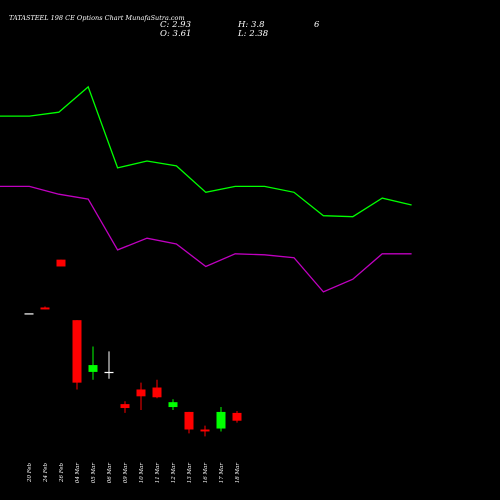 The image size is (500, 500). Describe the element at coordinates (142, 473) in the screenshot. I see `x-tick-label: 10 Mar` at that location.